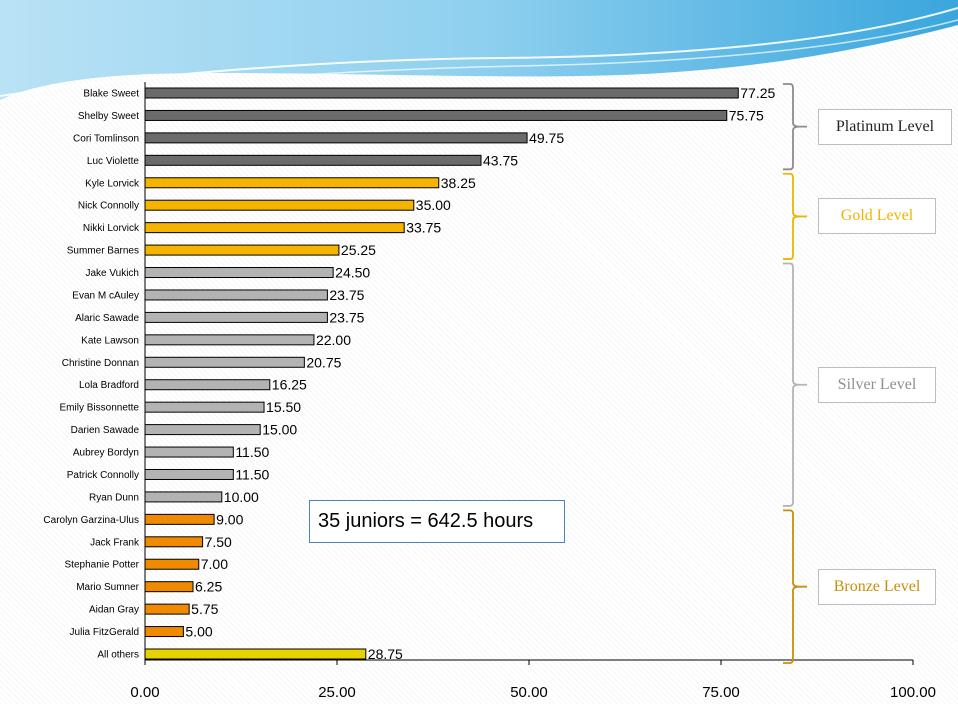 The height and width of the screenshot is (704, 958). Describe the element at coordinates (279, 430) in the screenshot. I see `value-label: 15.00` at that location.